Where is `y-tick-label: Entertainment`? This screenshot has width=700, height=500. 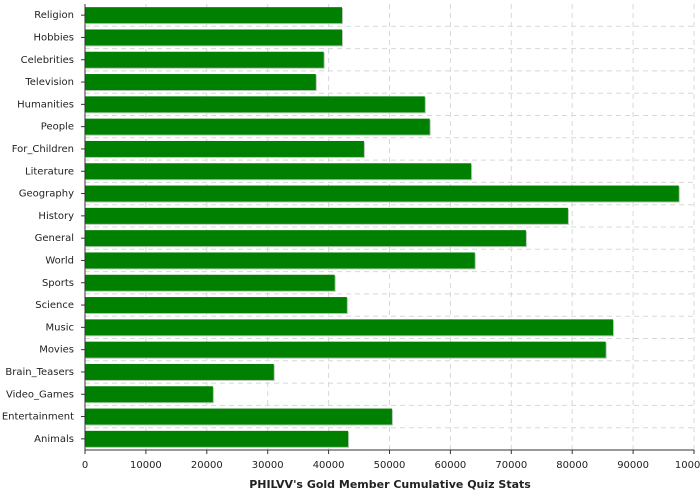
y-tick-label: Entertainment is located at coordinates (38, 417).